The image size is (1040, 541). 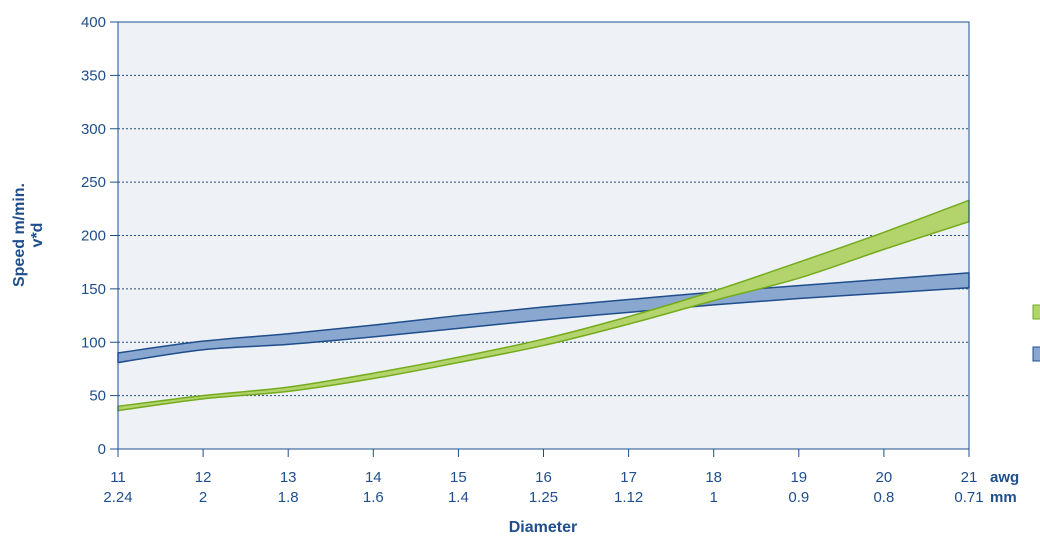 I want to click on x-tick-label-mm: 2, so click(x=203, y=497).